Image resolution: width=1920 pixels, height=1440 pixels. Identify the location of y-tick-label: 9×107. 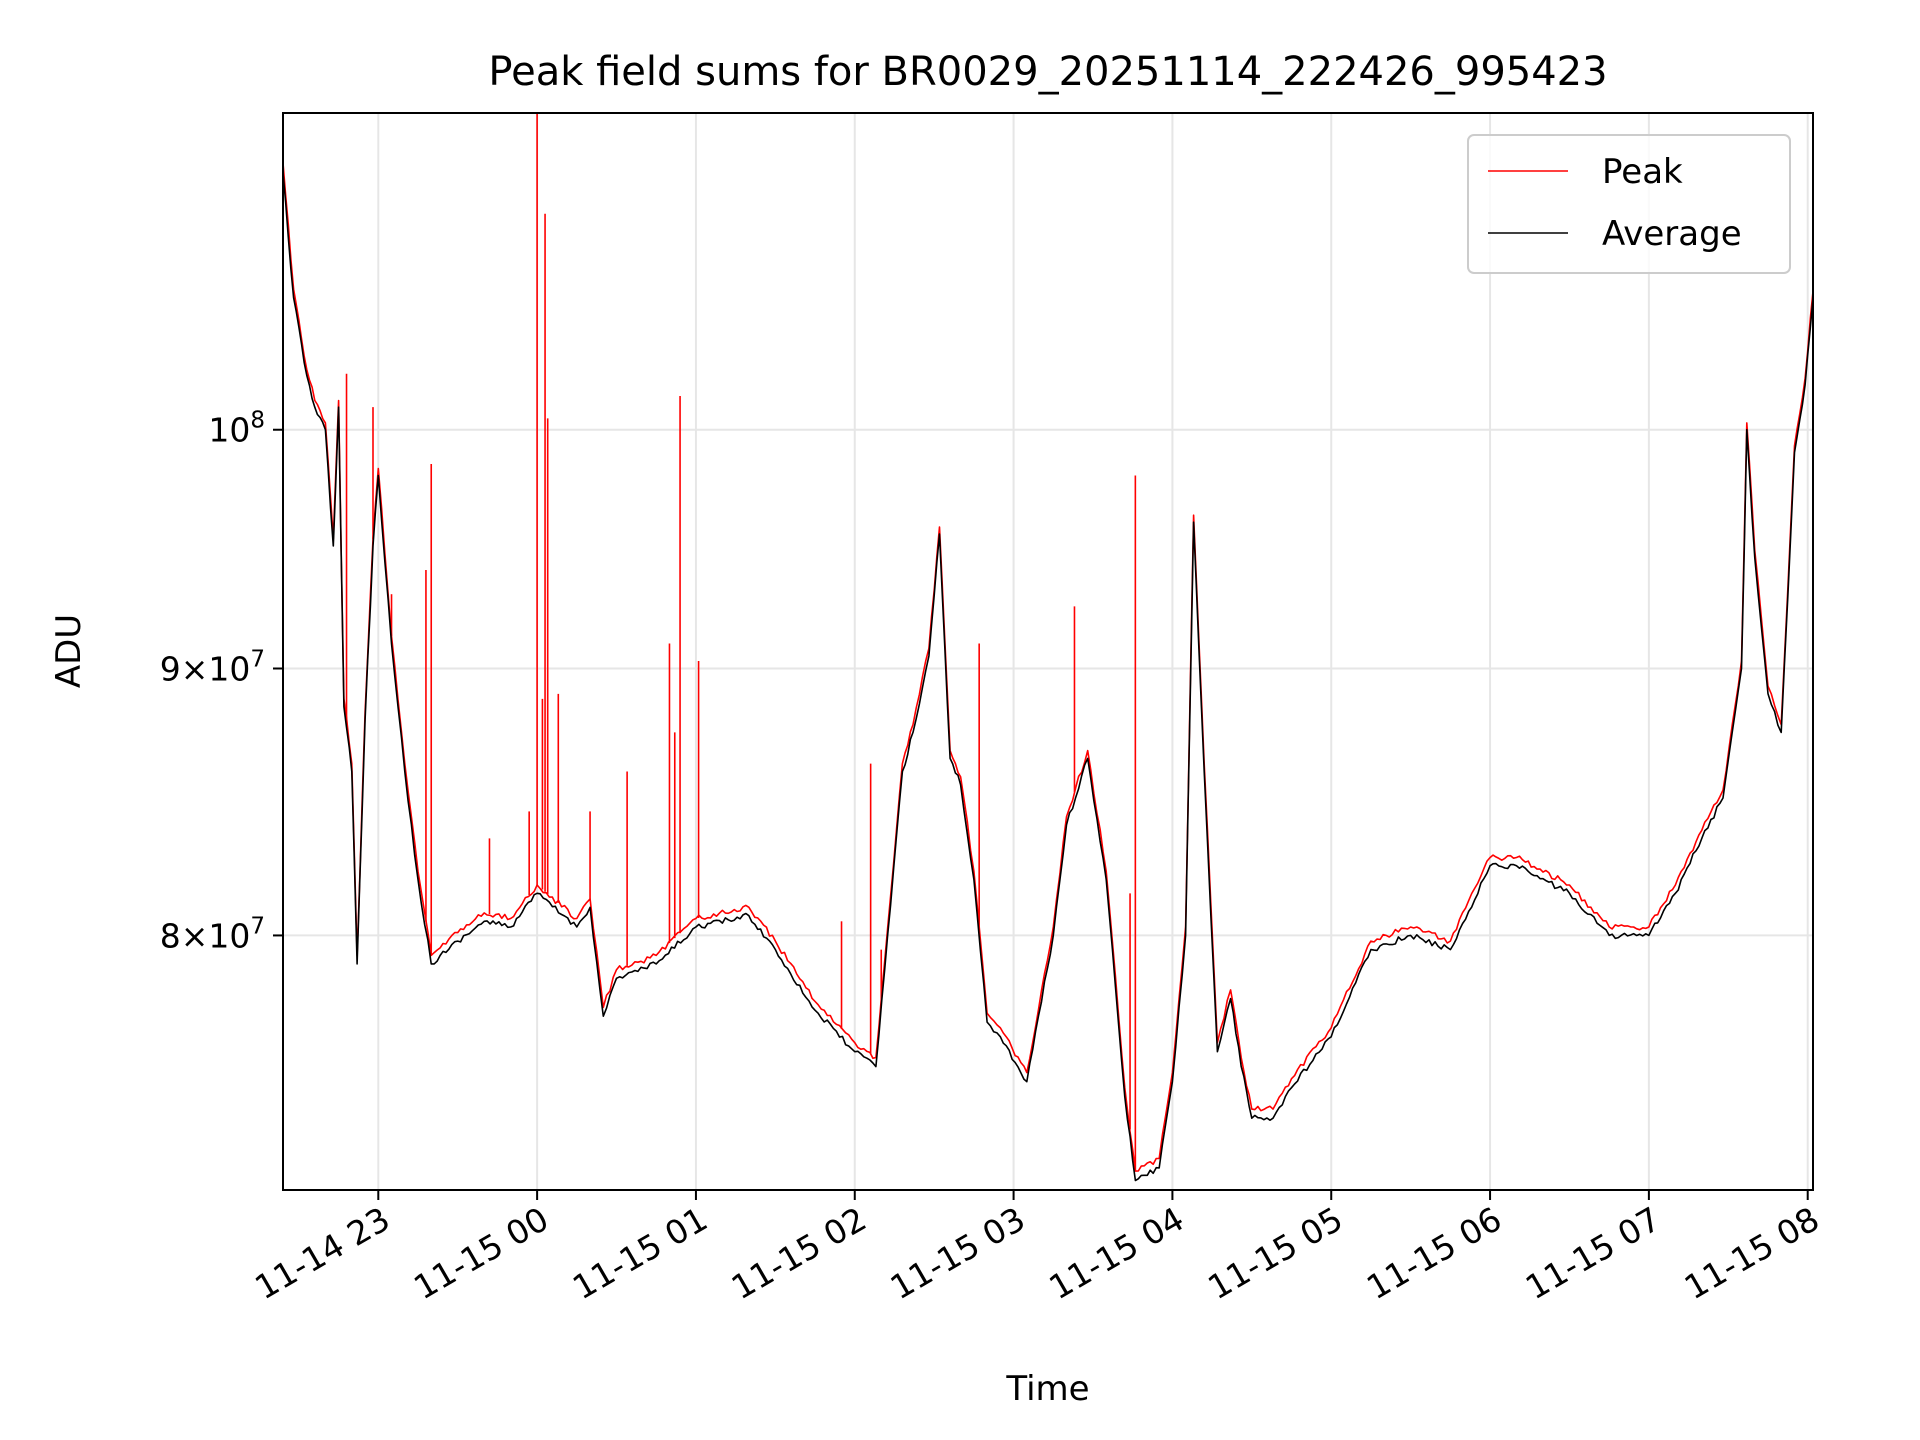
(212, 668).